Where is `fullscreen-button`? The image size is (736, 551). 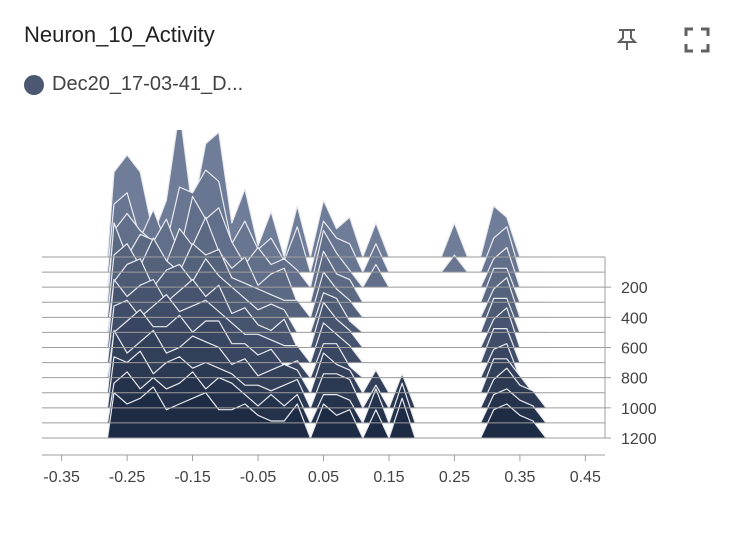
fullscreen-button is located at coordinates (697, 40).